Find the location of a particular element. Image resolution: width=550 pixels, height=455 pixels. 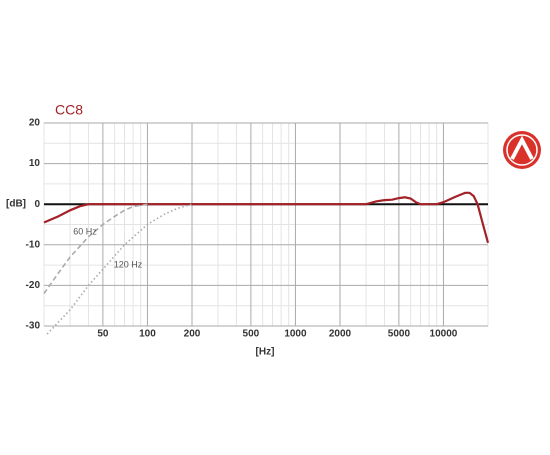

x-tick-label: 50 is located at coordinates (103, 334).